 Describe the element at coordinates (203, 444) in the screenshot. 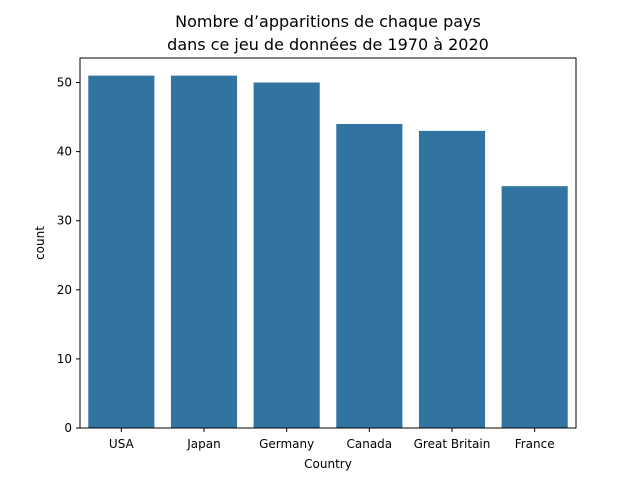

I see `x-tick-label: Japan` at that location.